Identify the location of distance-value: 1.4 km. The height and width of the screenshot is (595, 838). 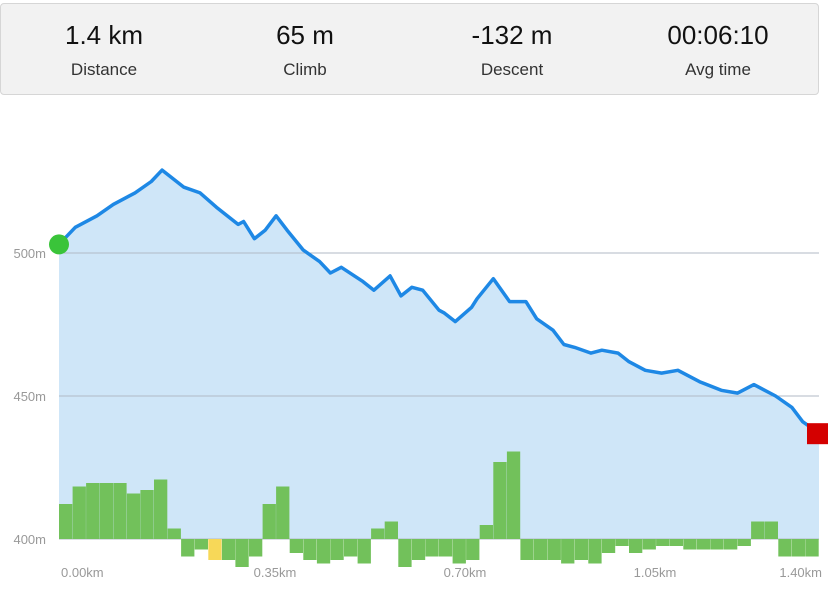
(104, 35).